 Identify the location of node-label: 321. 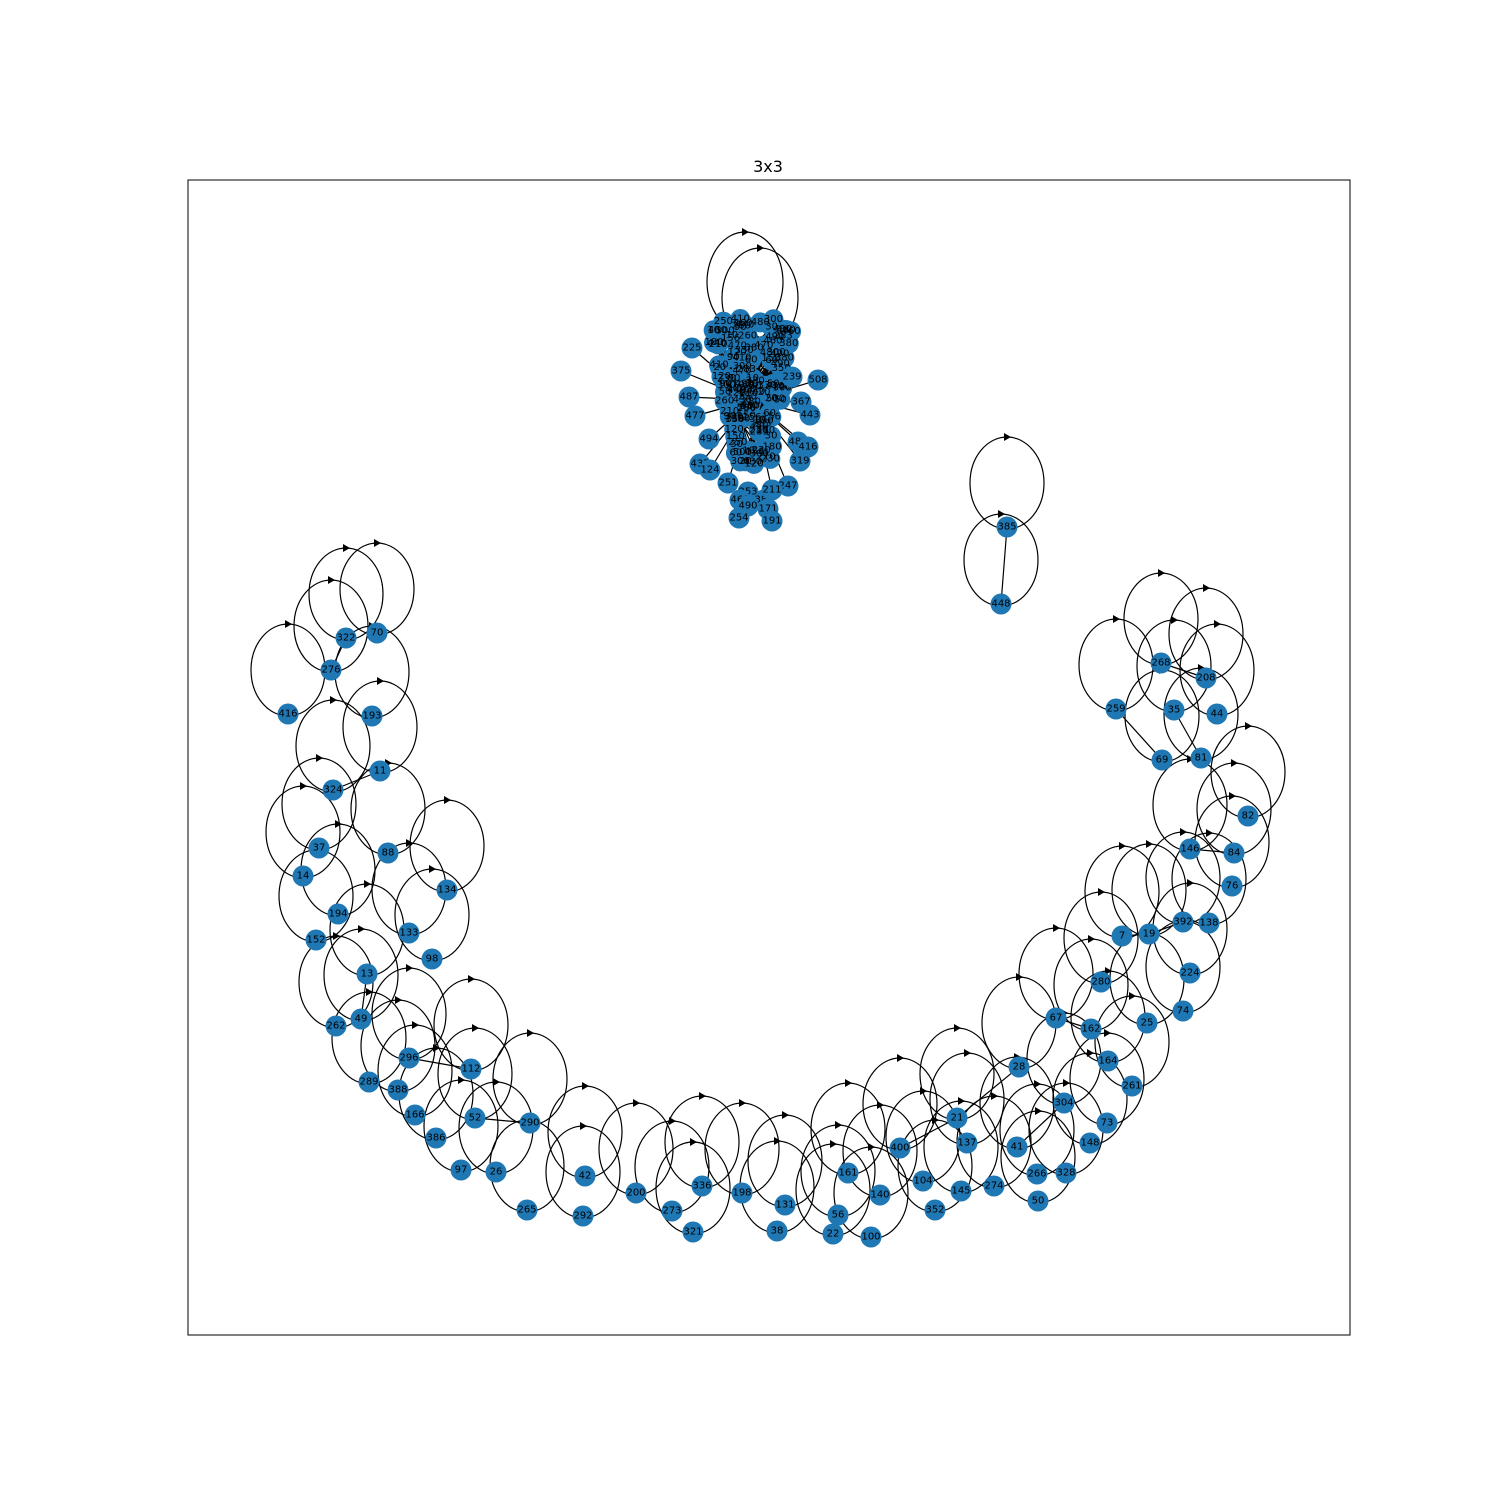
(692, 1232).